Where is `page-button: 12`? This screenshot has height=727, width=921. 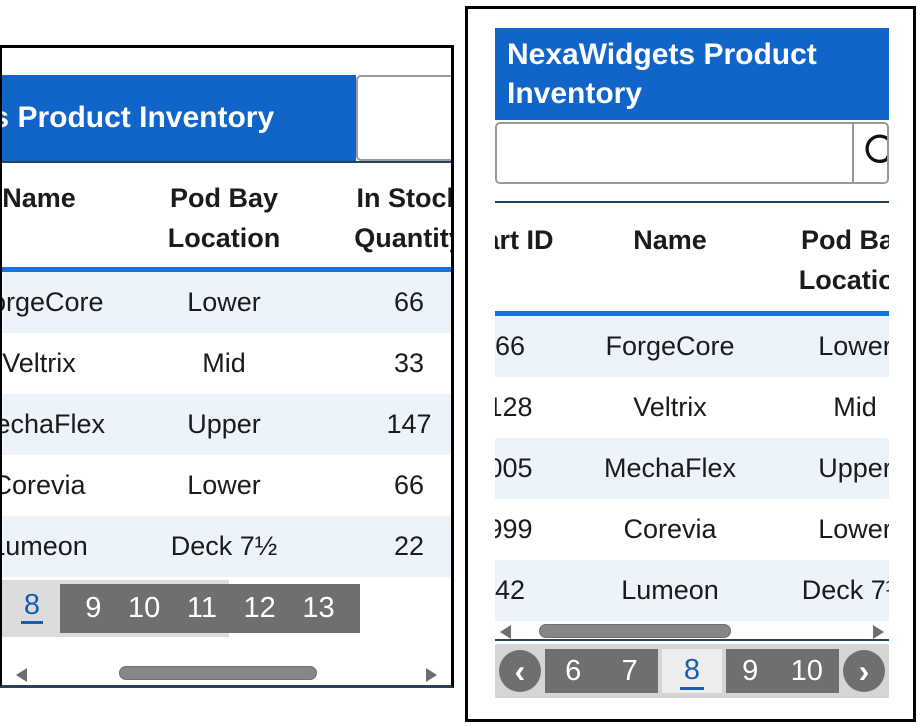 page-button: 12 is located at coordinates (259, 608).